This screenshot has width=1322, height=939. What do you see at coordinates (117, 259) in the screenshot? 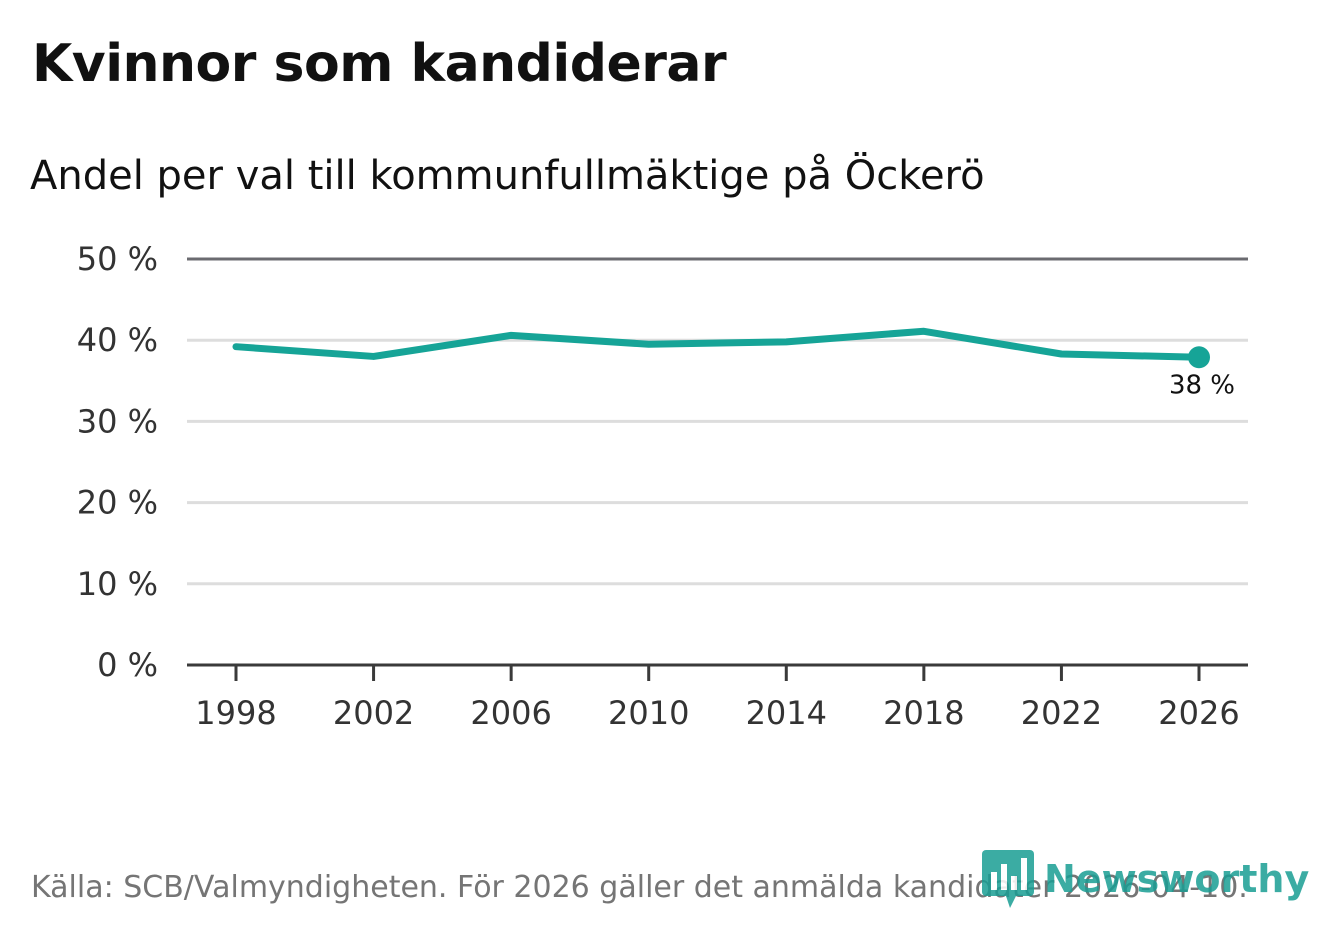
I see `y-tick-label: 50 %` at bounding box center [117, 259].